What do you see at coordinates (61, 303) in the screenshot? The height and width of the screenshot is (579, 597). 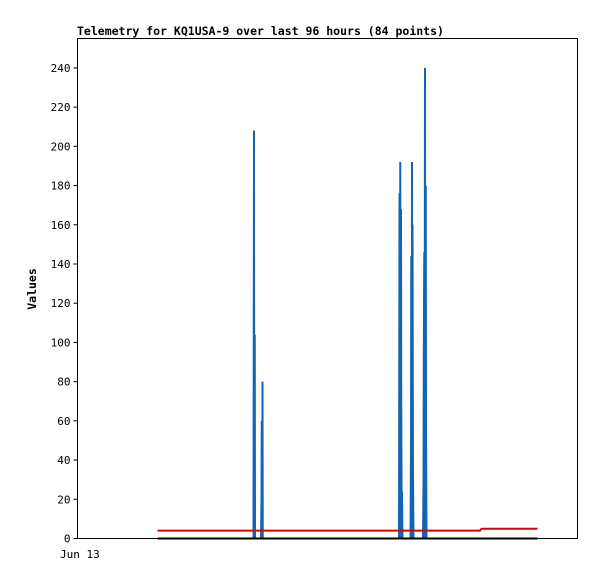 I see `y-tick-label: 120` at bounding box center [61, 303].